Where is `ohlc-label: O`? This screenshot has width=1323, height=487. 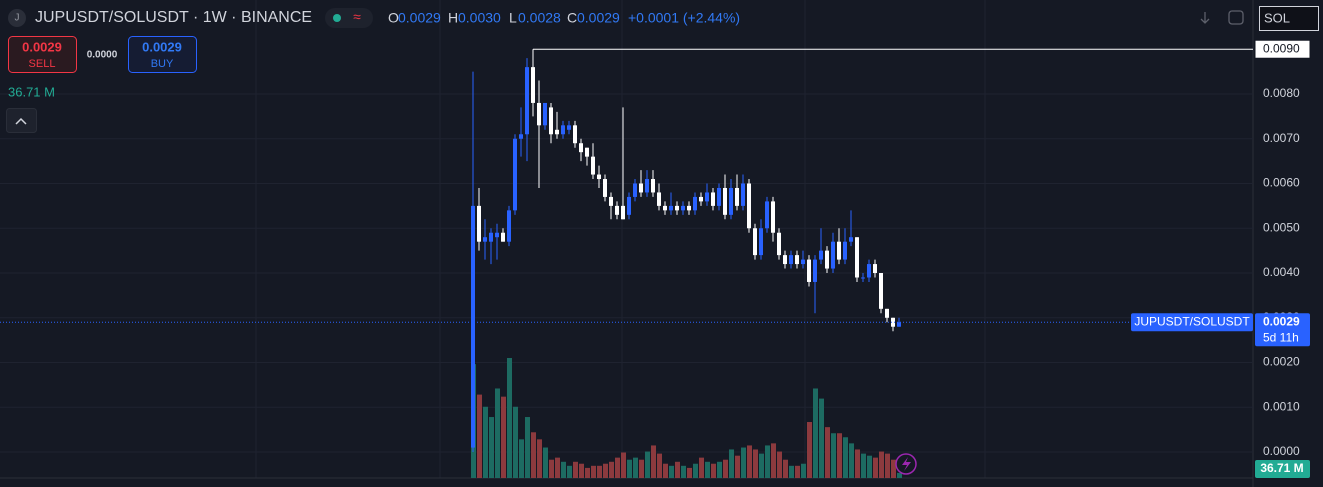 ohlc-label: O is located at coordinates (393, 18).